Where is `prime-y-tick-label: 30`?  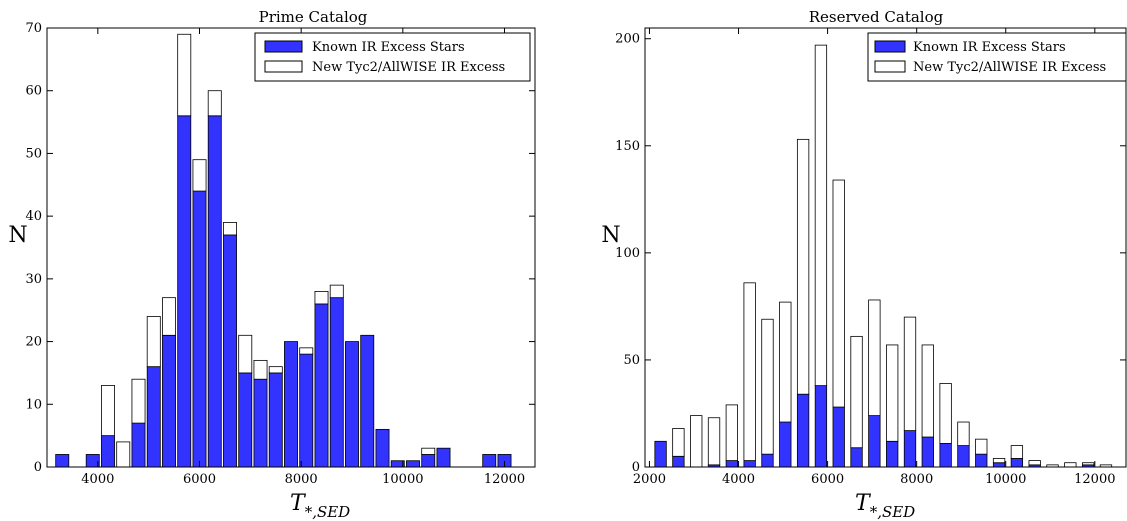
prime-y-tick-label: 30 is located at coordinates (33, 279).